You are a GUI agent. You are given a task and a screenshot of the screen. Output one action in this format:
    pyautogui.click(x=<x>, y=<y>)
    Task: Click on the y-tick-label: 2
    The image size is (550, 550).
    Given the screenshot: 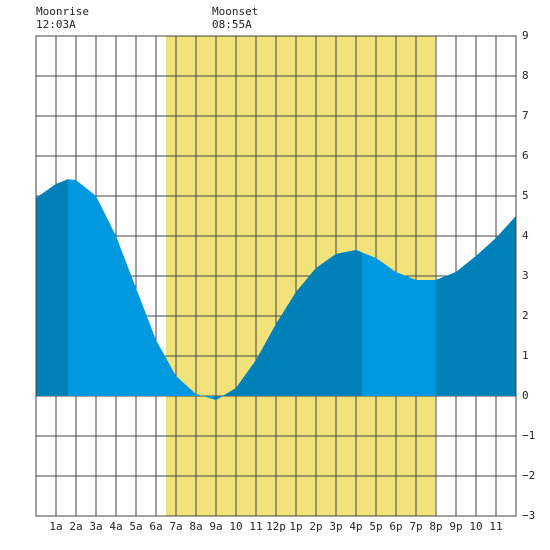 What is the action you would take?
    pyautogui.click(x=525, y=315)
    